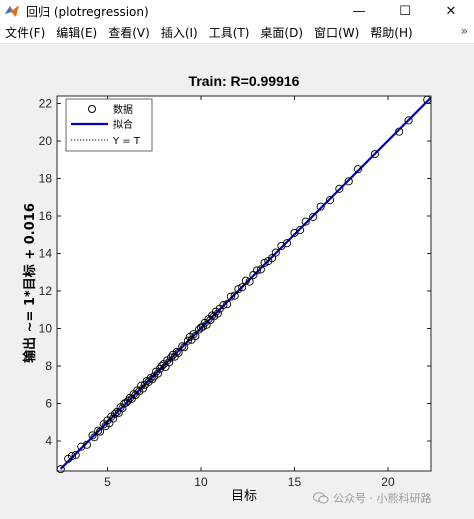 The height and width of the screenshot is (519, 474). What do you see at coordinates (295, 482) in the screenshot?
I see `x-tick-label: 15` at bounding box center [295, 482].